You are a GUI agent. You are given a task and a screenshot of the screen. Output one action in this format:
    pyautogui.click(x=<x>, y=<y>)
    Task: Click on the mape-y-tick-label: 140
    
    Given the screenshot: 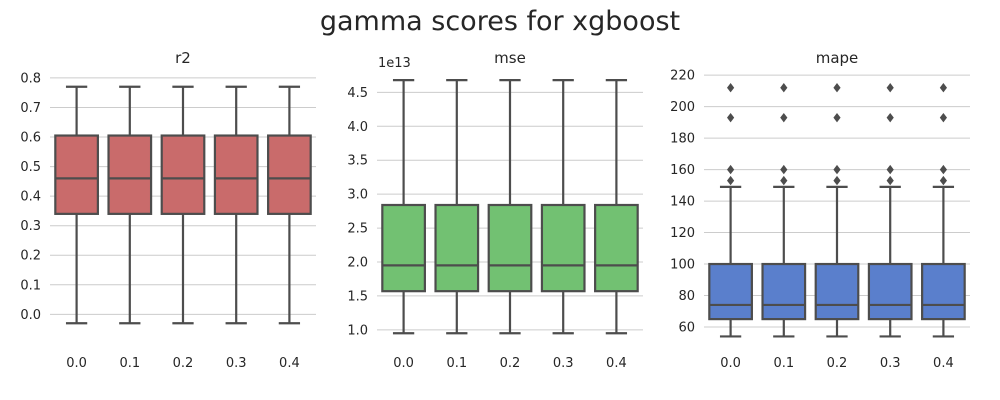 What is the action you would take?
    pyautogui.click(x=682, y=202)
    